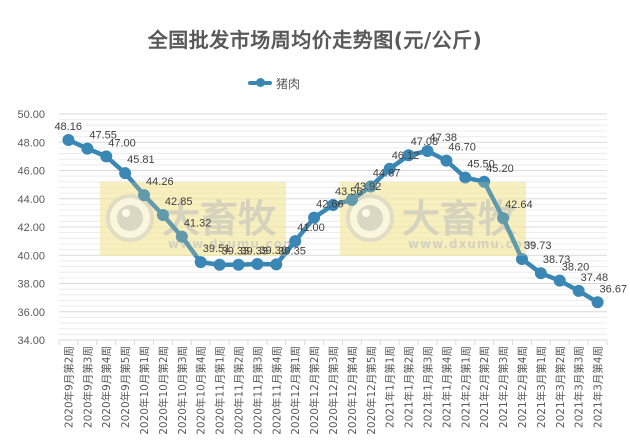 The width and height of the screenshot is (630, 445). Describe the element at coordinates (576, 268) in the screenshot. I see `data-label: 38.20` at that location.